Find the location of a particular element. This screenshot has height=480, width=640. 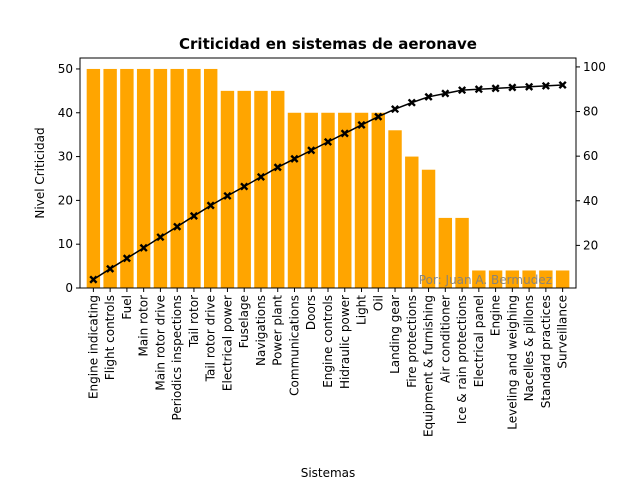

right-tick-label: 60 is located at coordinates (590, 156).